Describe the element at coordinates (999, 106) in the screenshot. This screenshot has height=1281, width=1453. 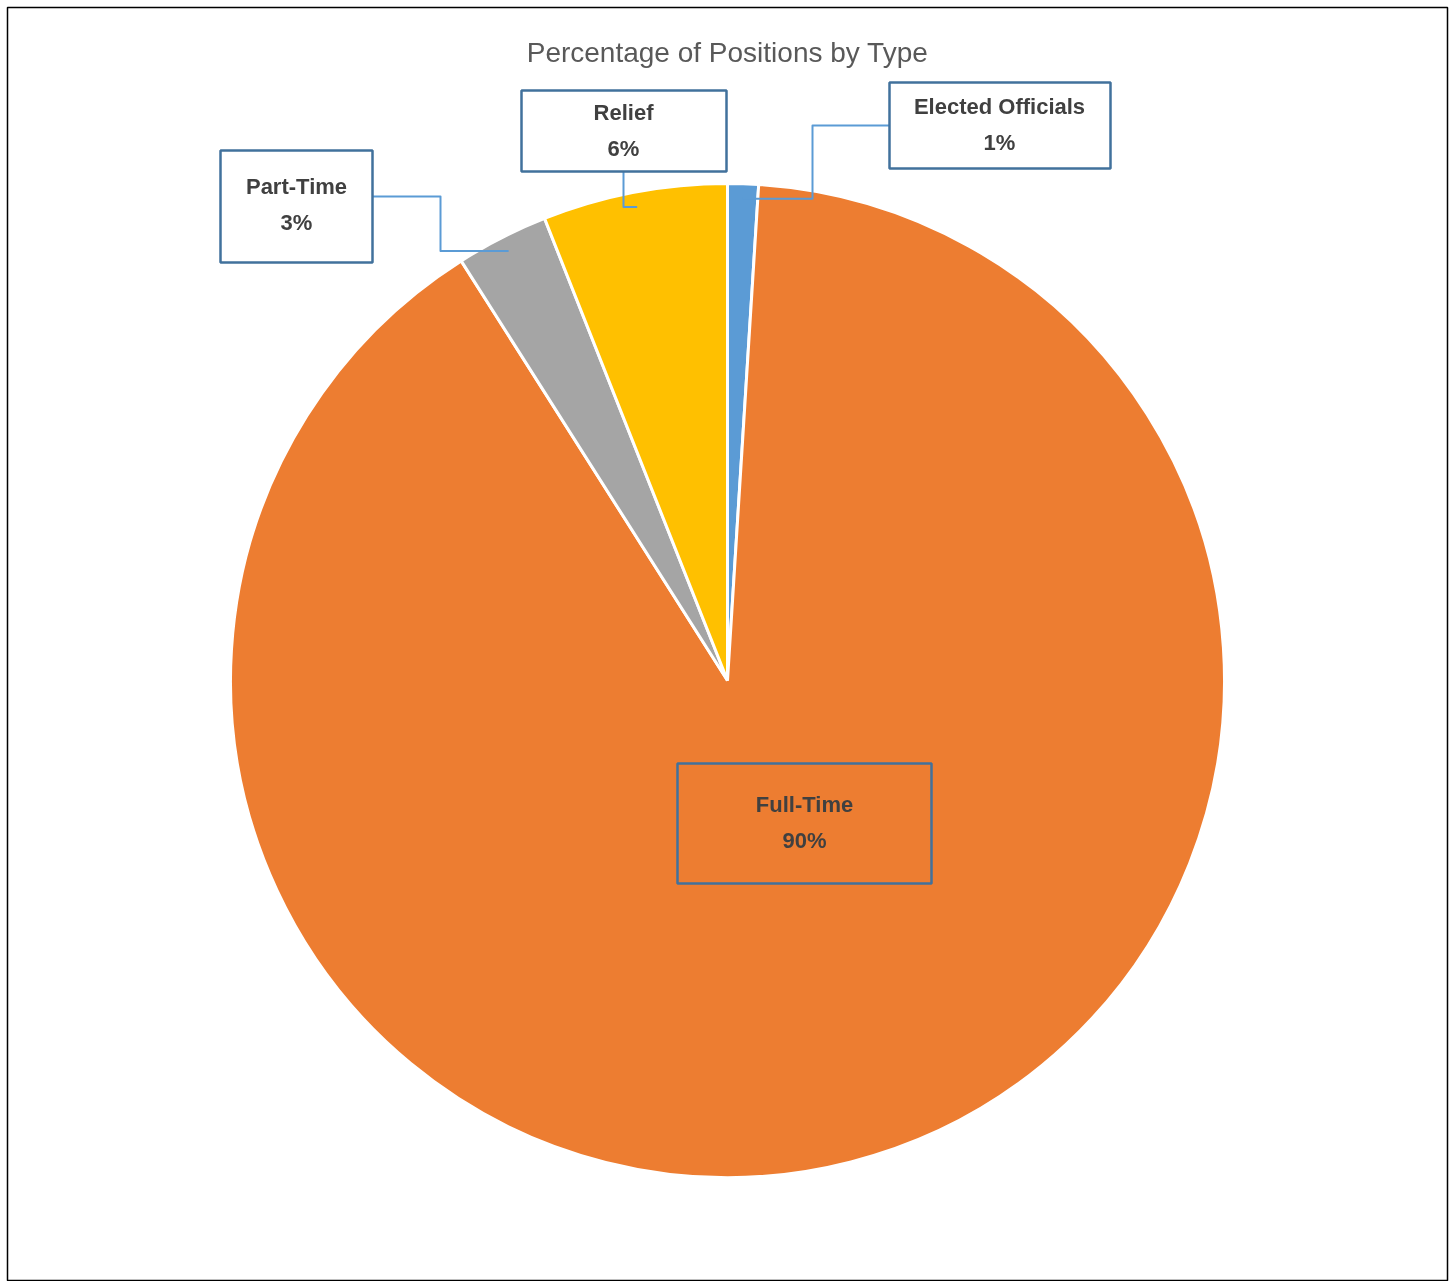
I see `slice-label: Elected Officials` at that location.